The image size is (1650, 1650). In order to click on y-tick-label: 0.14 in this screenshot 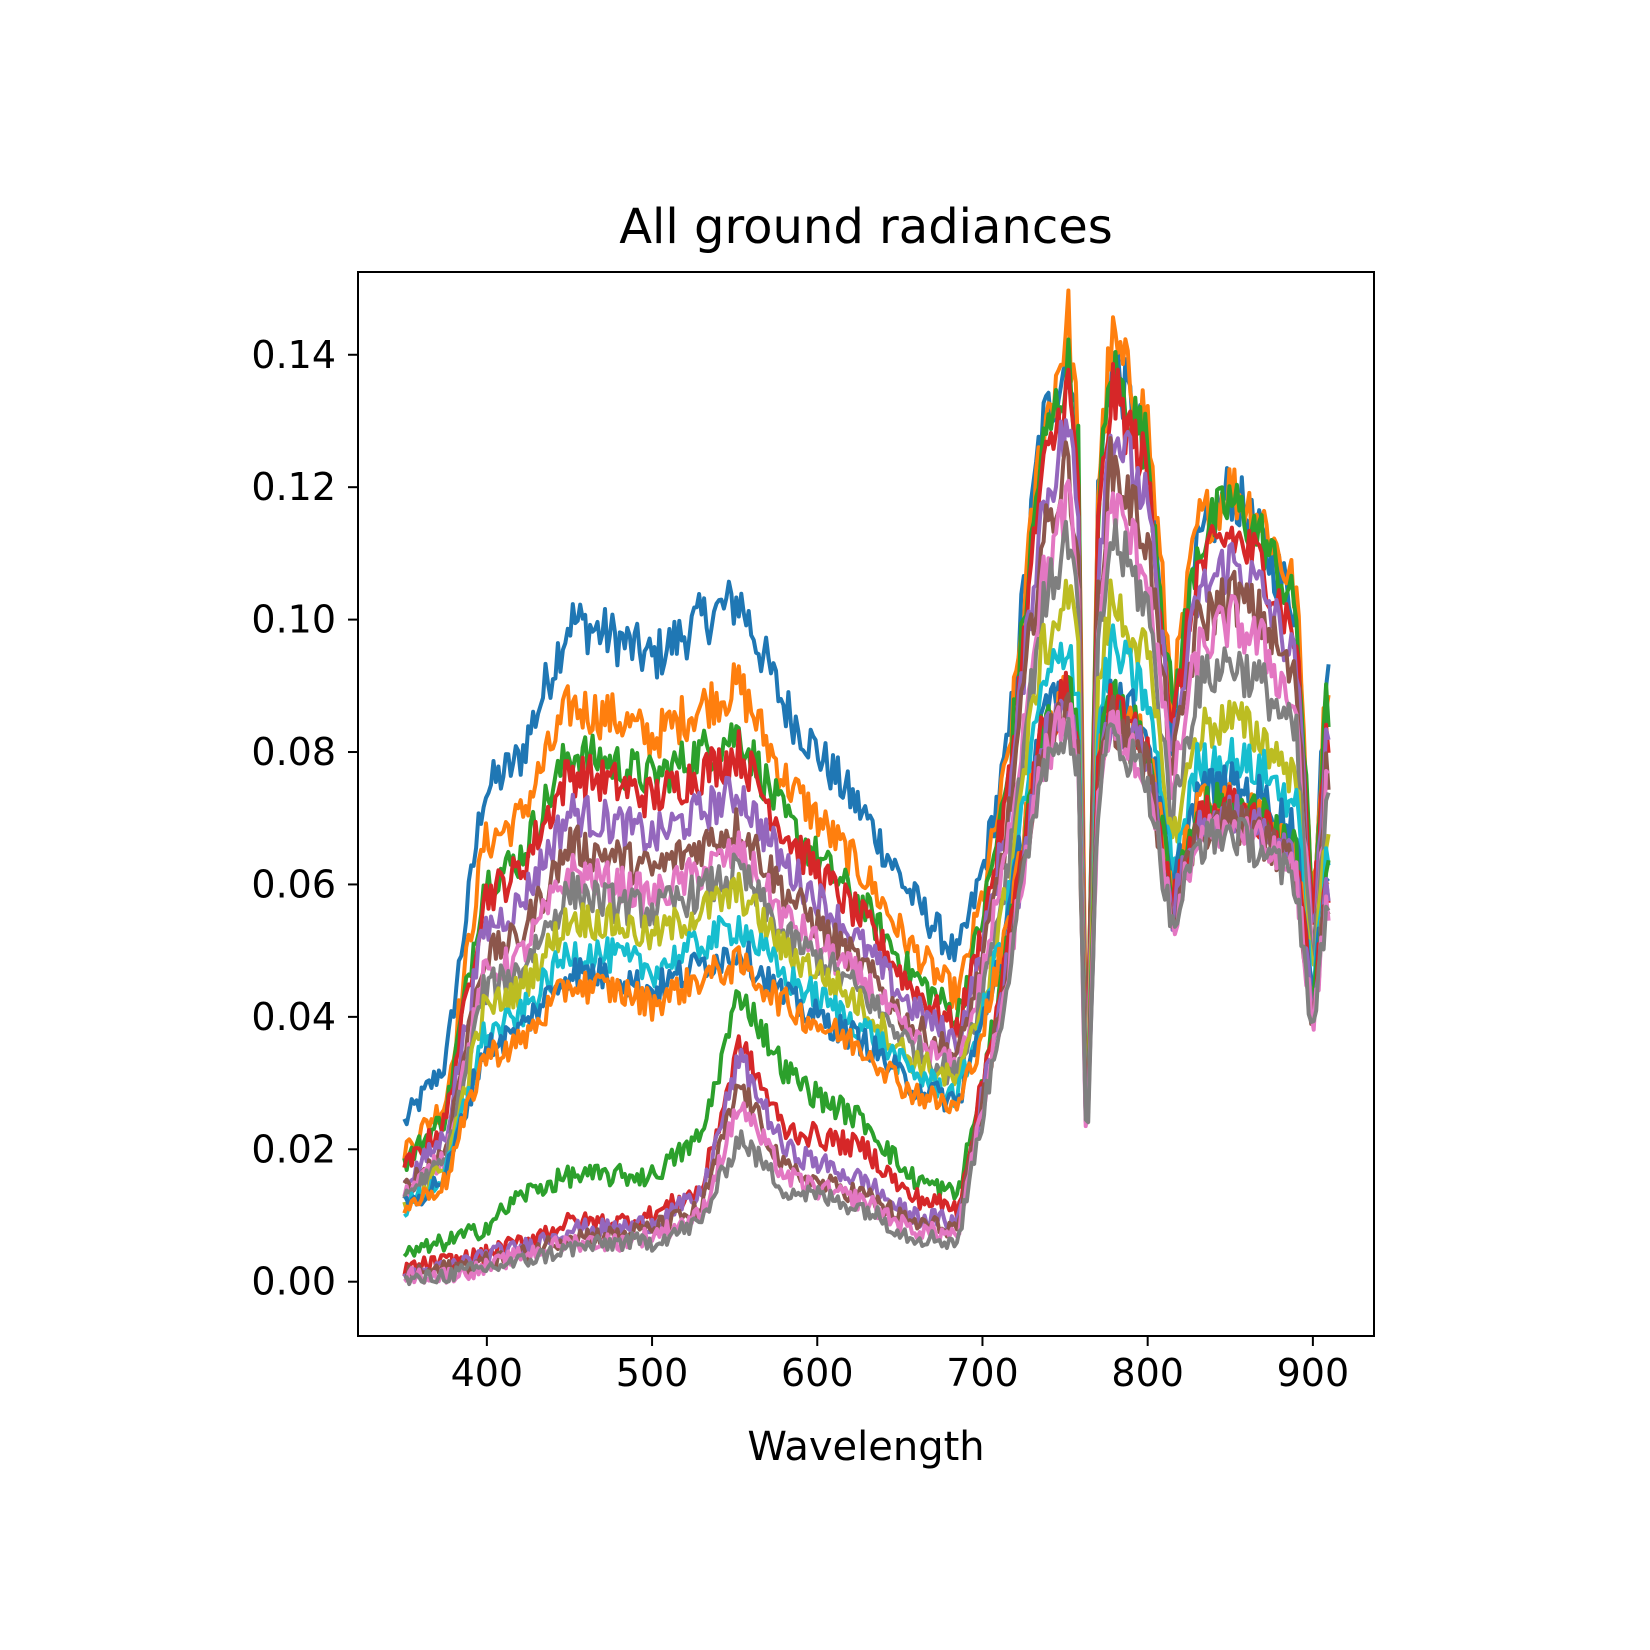, I will do `click(293, 355)`.